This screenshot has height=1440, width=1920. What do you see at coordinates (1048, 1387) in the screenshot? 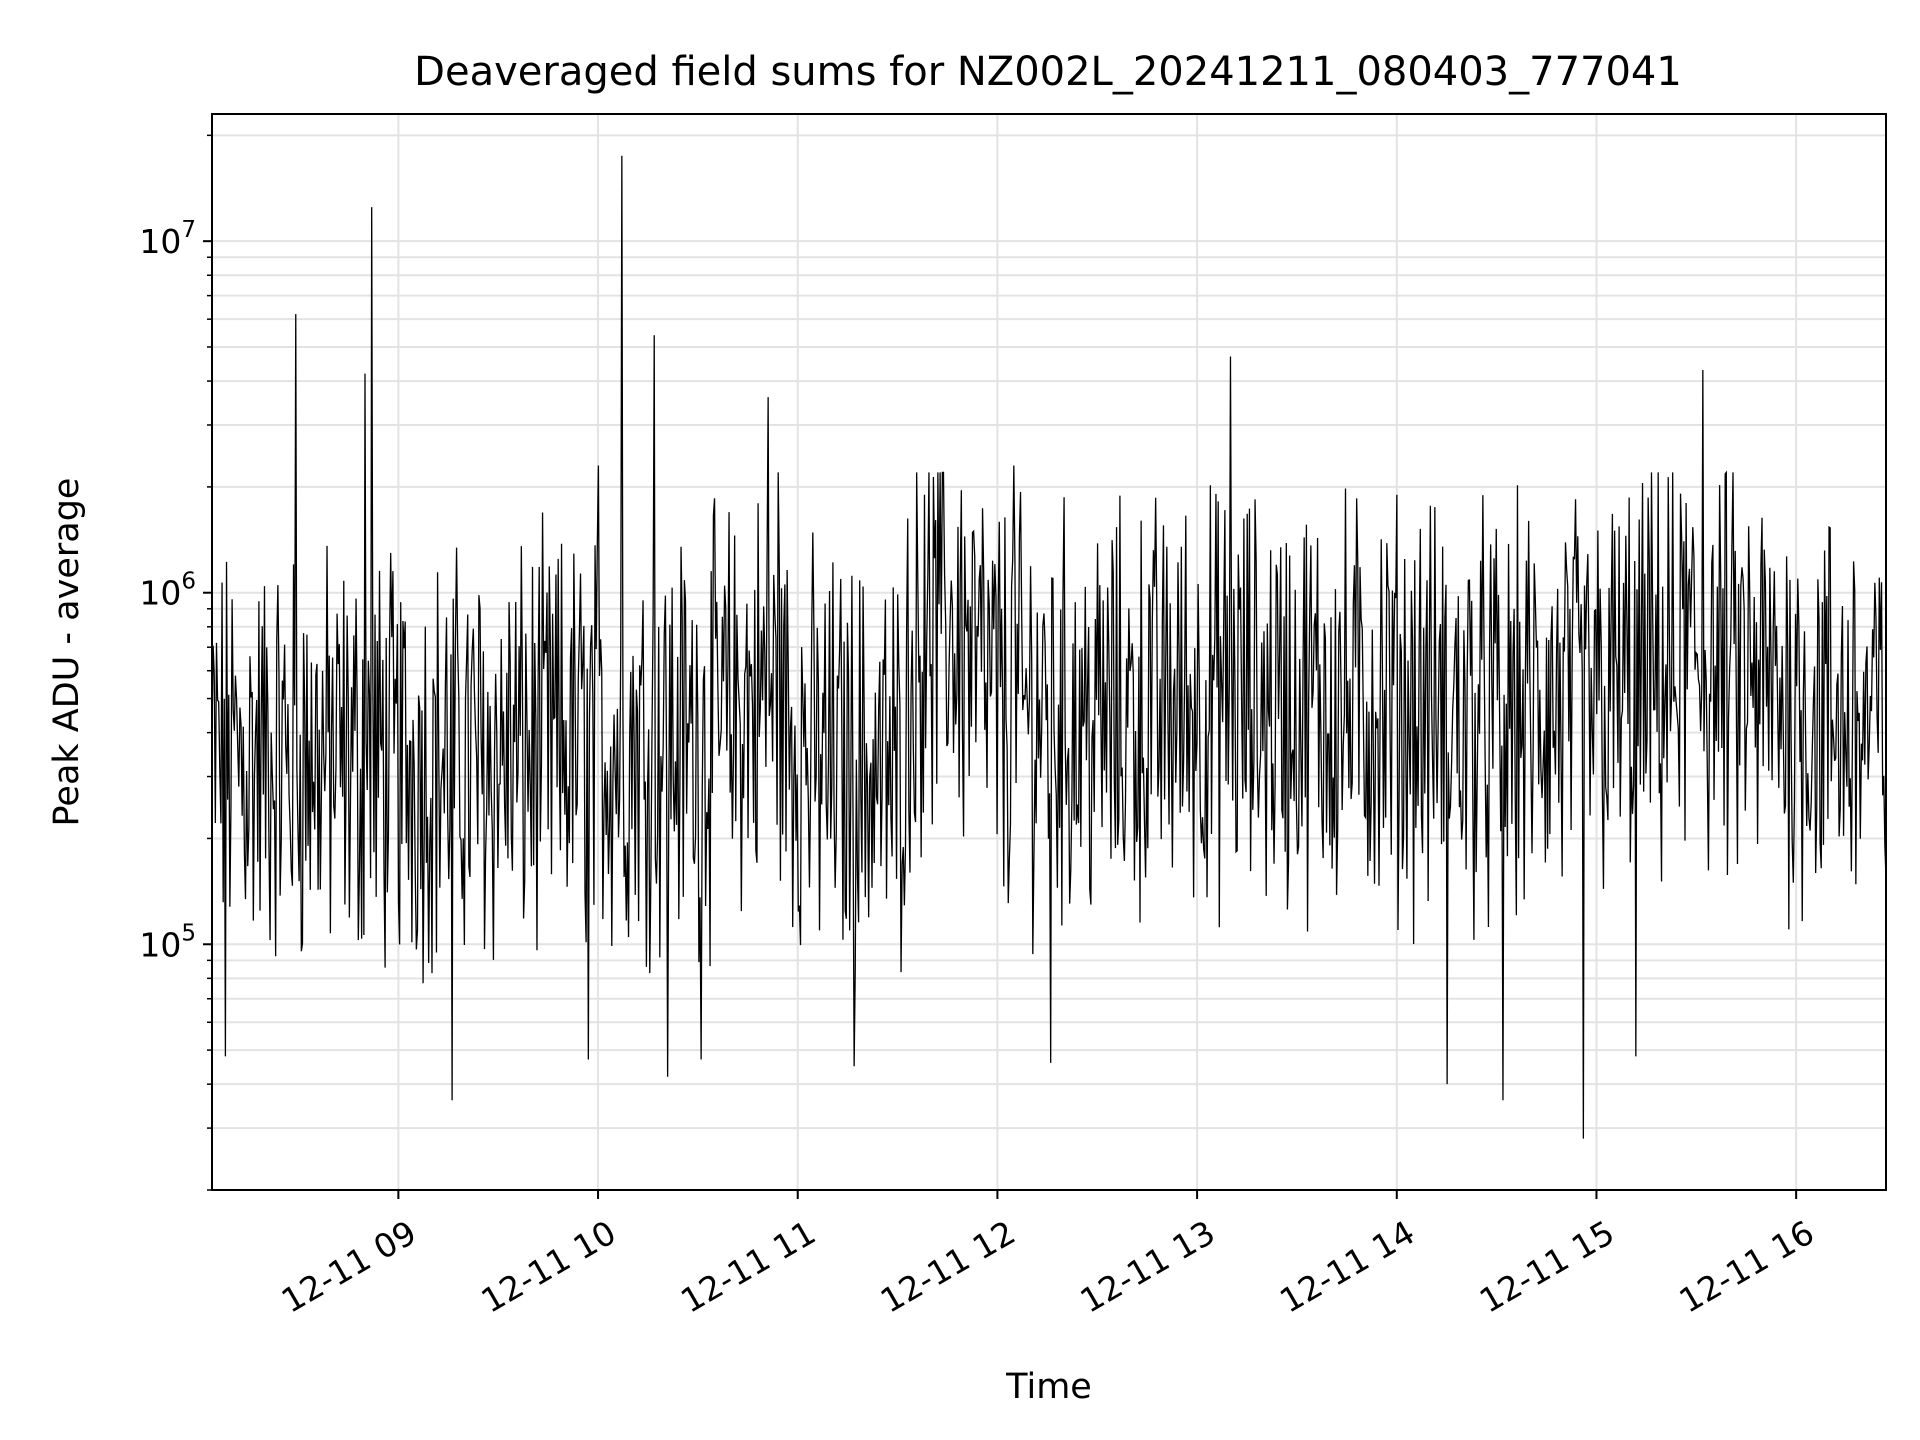
I see `x-axis-label: Time` at bounding box center [1048, 1387].